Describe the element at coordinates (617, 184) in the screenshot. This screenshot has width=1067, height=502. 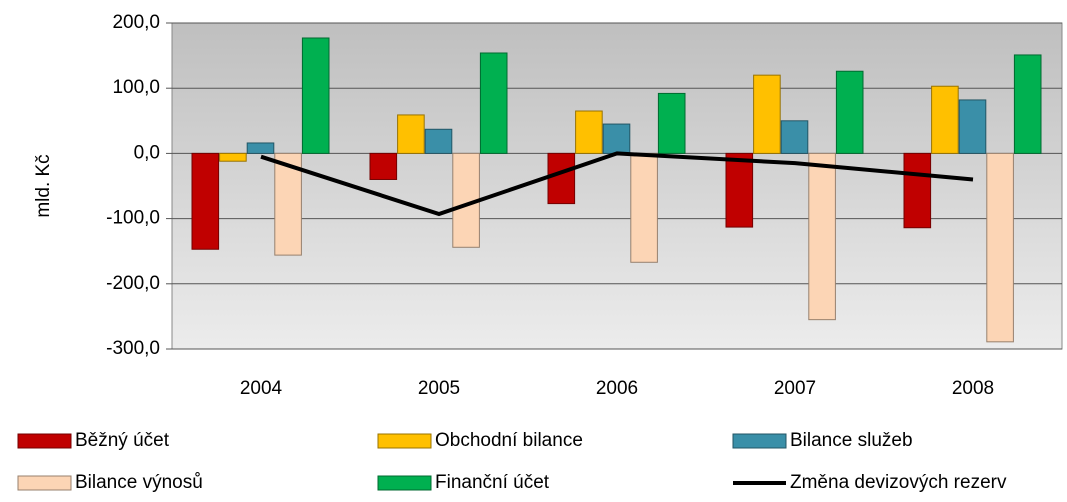
I see `line-series` at that location.